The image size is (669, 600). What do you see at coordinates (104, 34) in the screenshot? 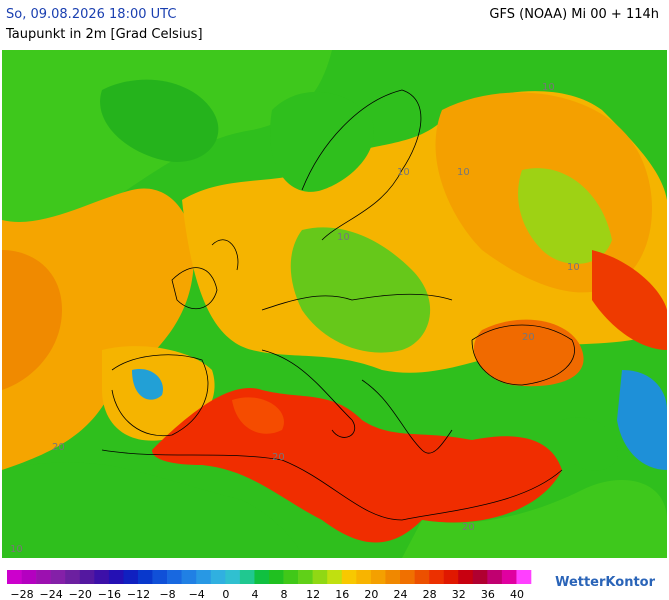
I see `parameter: Taupunkt in 2m [Grad Celsius]` at bounding box center [104, 34].